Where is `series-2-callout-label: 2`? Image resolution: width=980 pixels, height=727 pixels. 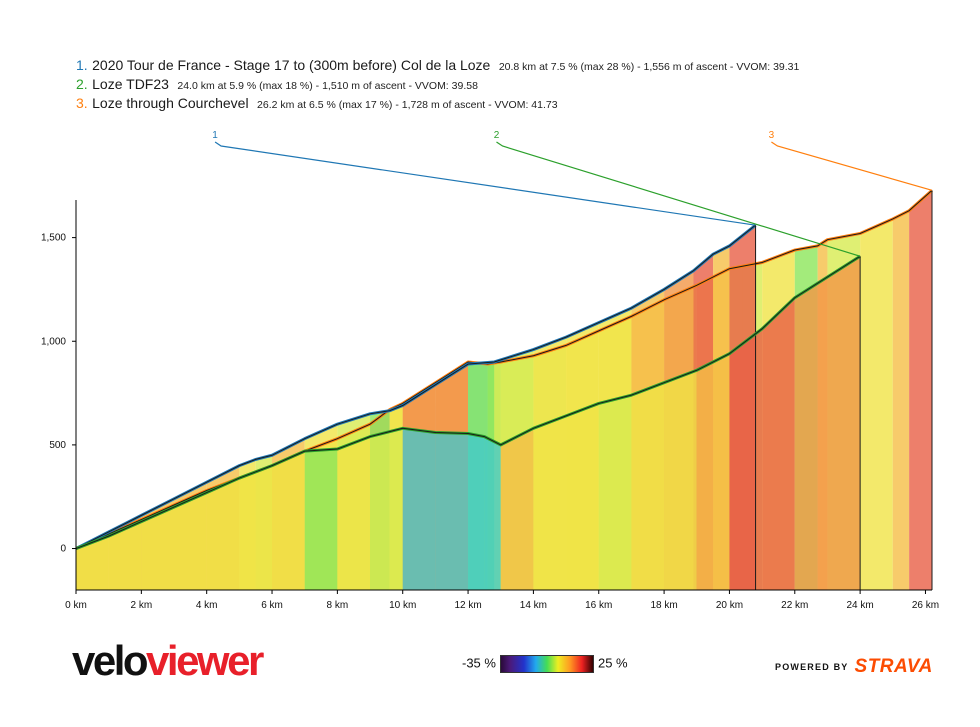 series-2-callout-label: 2 is located at coordinates (497, 135).